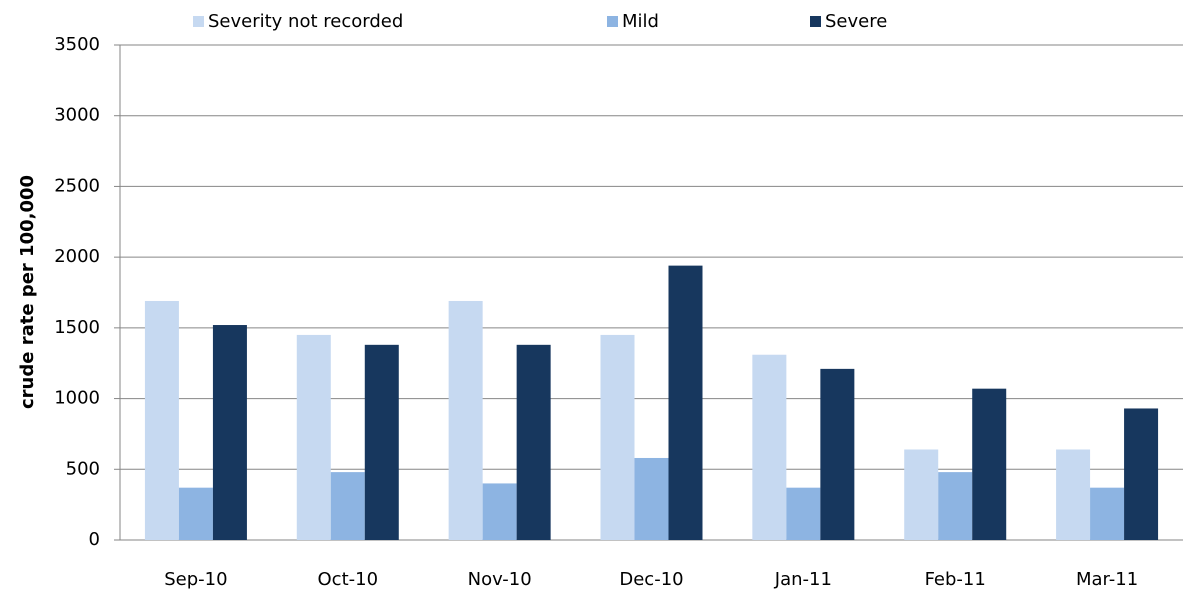 This screenshot has height=590, width=1184. Describe the element at coordinates (77, 185) in the screenshot. I see `y-tick-label: 2500` at that location.